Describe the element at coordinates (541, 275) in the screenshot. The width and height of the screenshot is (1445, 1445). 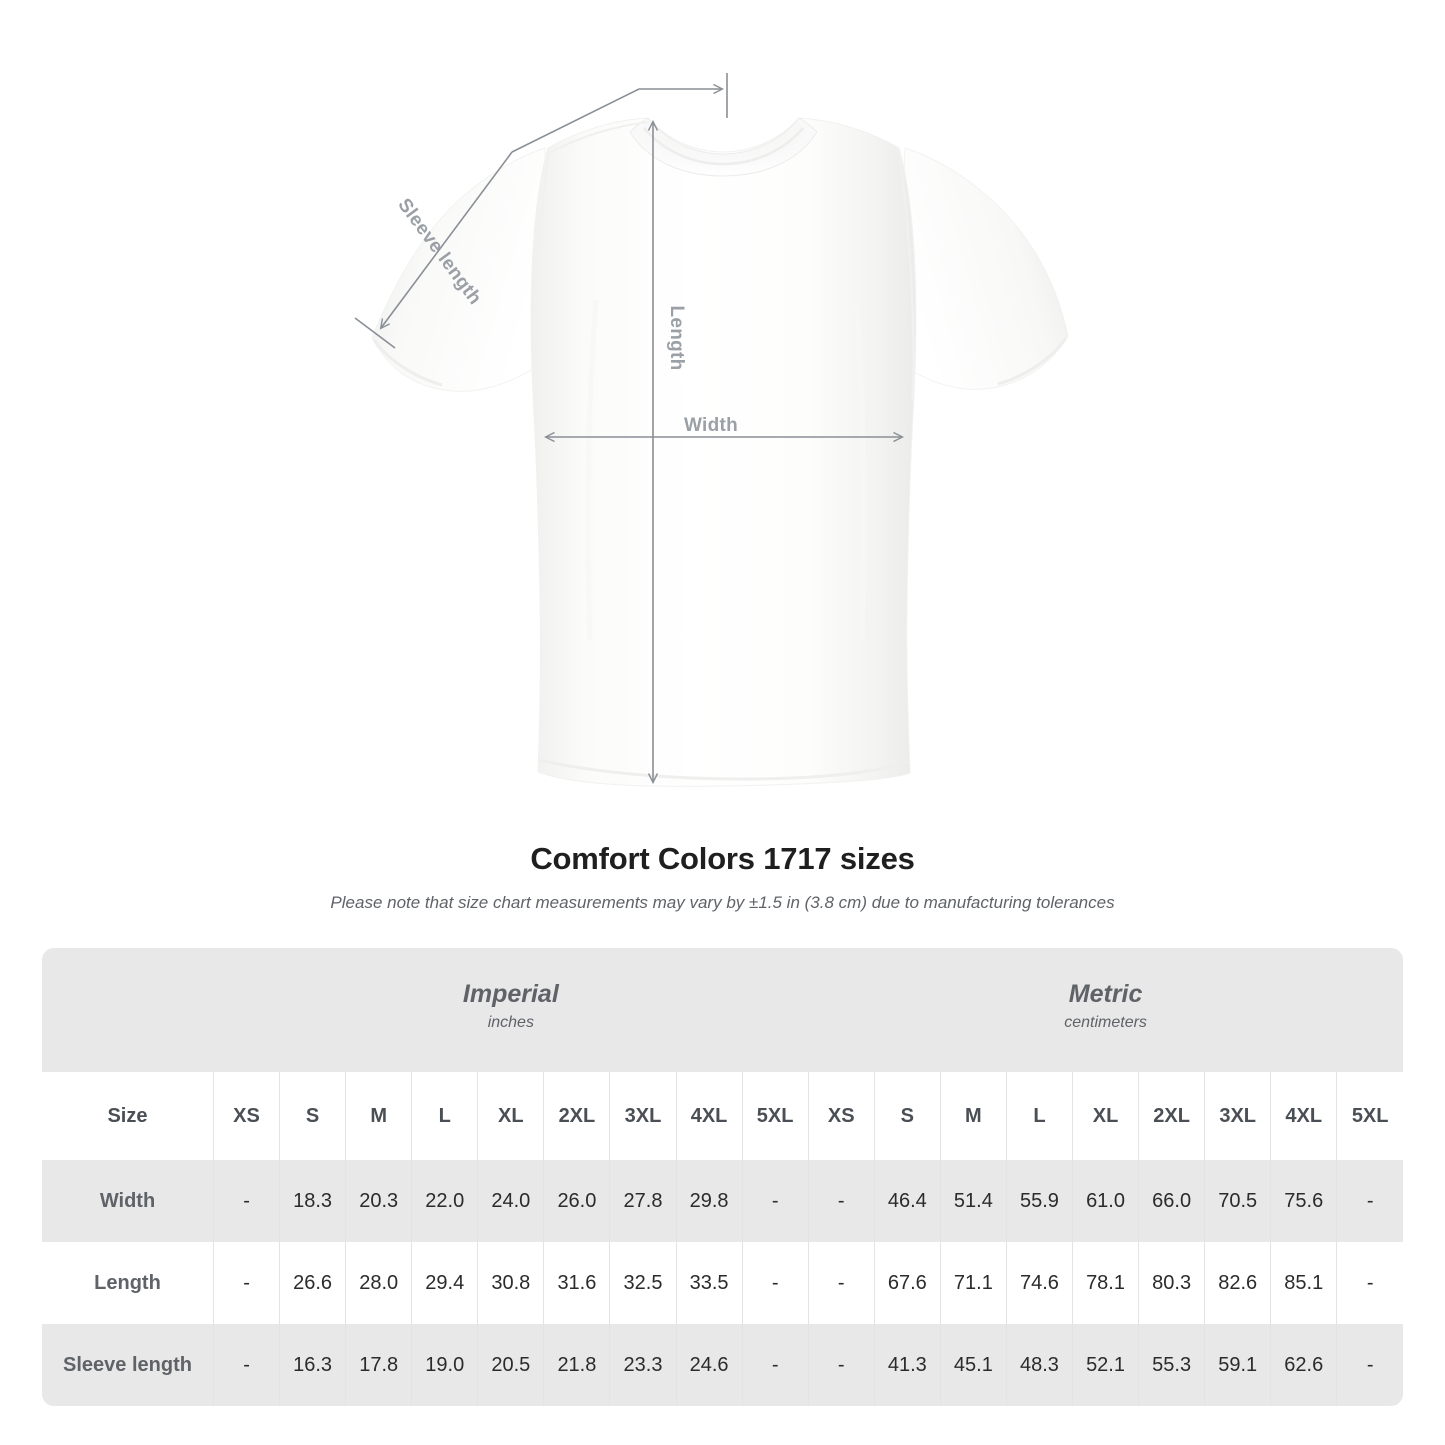
I see `left-armhole-seam` at that location.